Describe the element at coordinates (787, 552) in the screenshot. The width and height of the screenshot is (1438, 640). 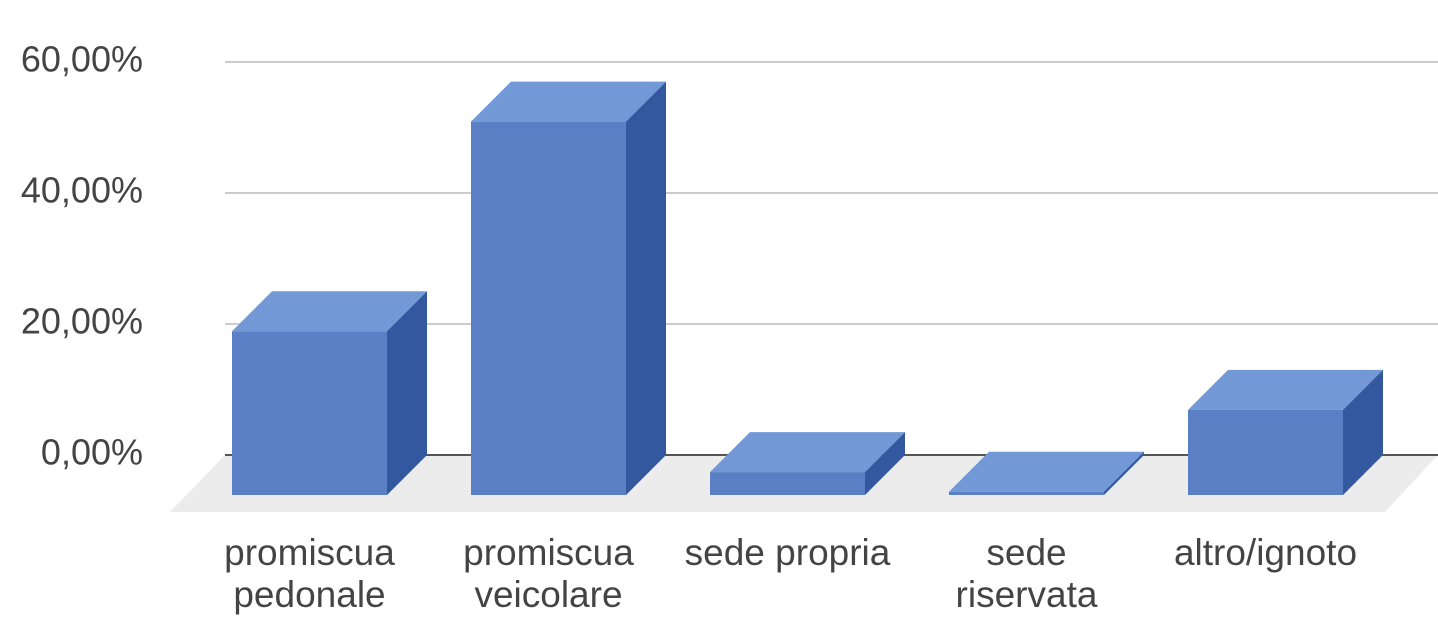
I see `x-tick-label: sede propria` at that location.